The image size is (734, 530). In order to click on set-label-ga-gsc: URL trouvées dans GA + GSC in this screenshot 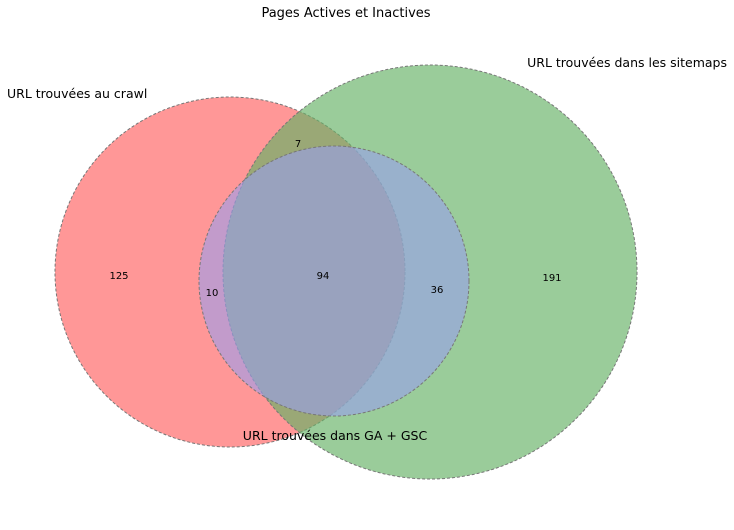, I will do `click(335, 435)`.